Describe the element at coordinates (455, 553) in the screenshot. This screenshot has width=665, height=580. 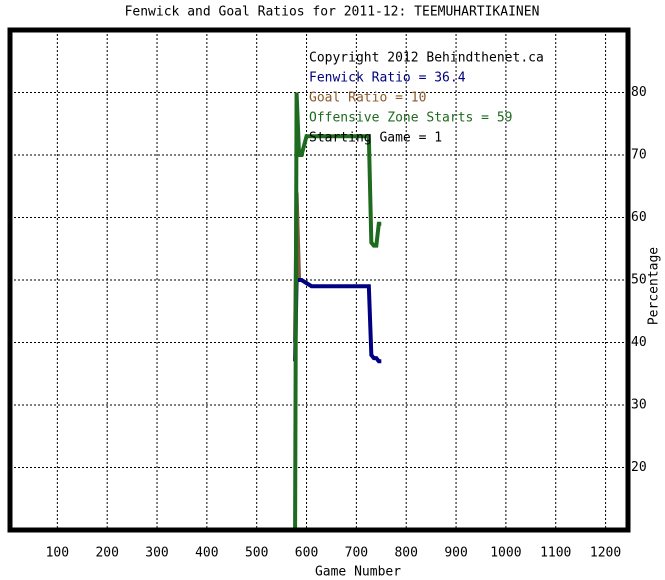
I see `x-tick-label: 900` at that location.